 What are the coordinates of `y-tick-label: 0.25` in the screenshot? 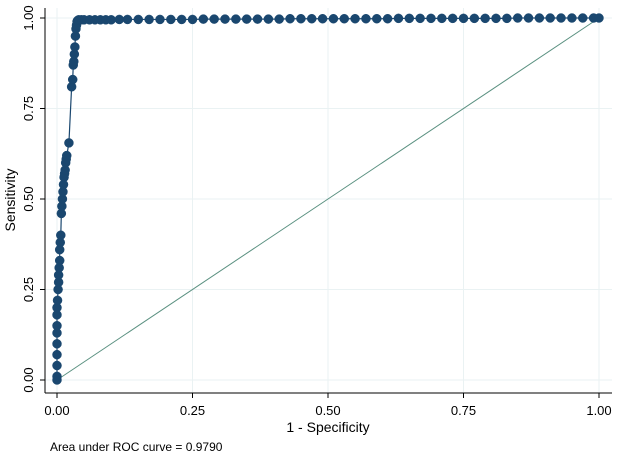 It's located at (28, 289).